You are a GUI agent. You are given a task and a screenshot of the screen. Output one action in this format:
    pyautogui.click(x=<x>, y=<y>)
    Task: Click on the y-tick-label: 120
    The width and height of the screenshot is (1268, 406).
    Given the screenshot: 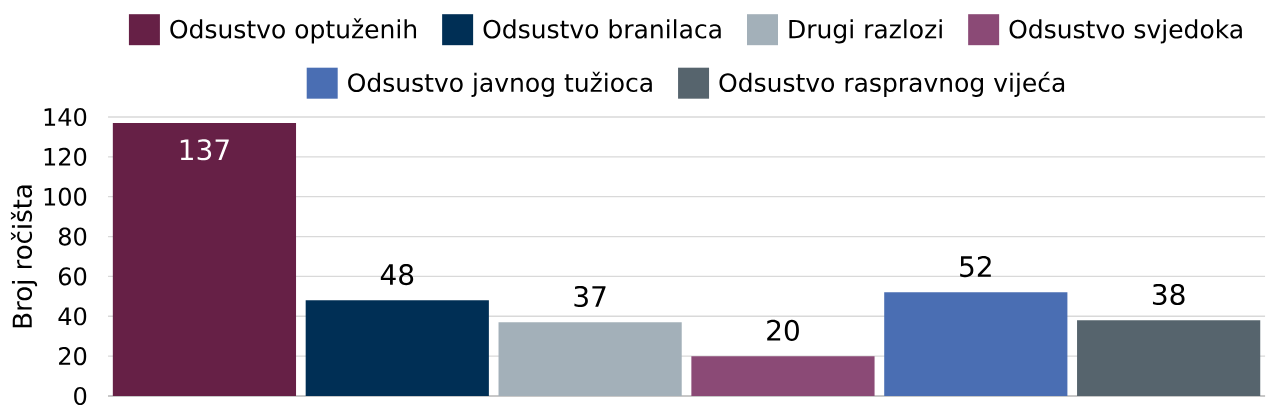 What is the action you would take?
    pyautogui.click(x=65, y=156)
    